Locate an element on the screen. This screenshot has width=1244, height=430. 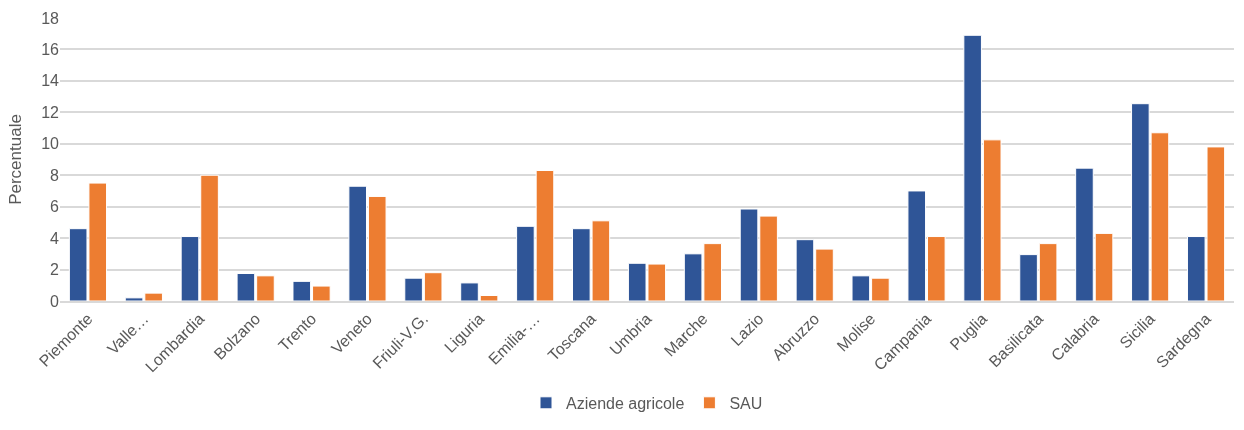
y-tick-label: 10 is located at coordinates (50, 144).